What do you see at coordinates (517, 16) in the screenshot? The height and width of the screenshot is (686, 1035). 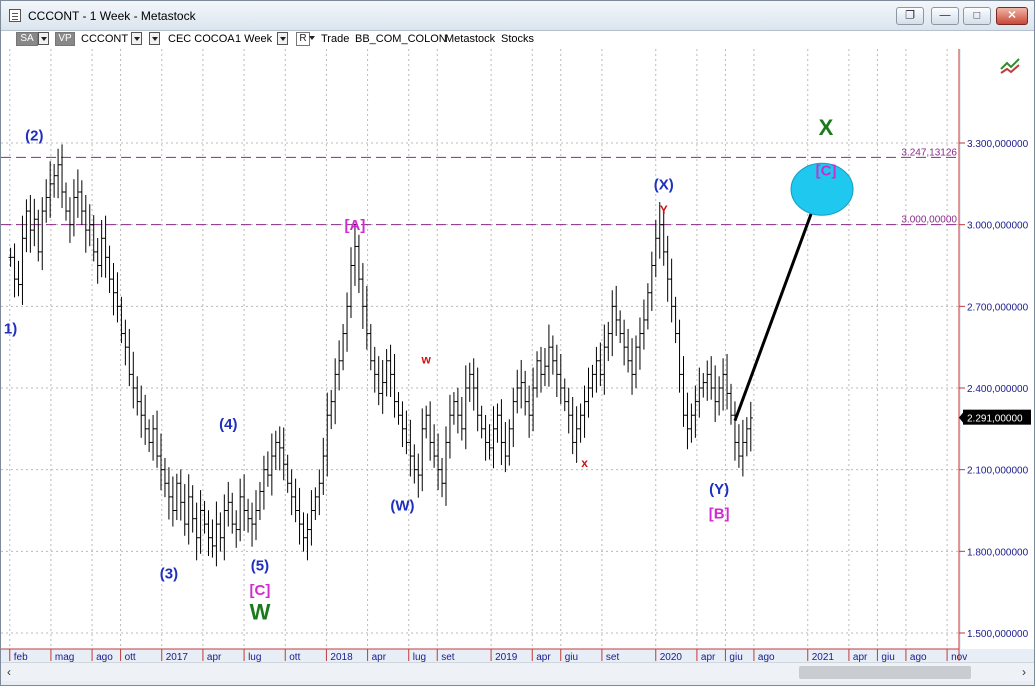 I see `title-bar: CCCONT - 1 Week - Metastock ❐ — □ ✕` at bounding box center [517, 16].